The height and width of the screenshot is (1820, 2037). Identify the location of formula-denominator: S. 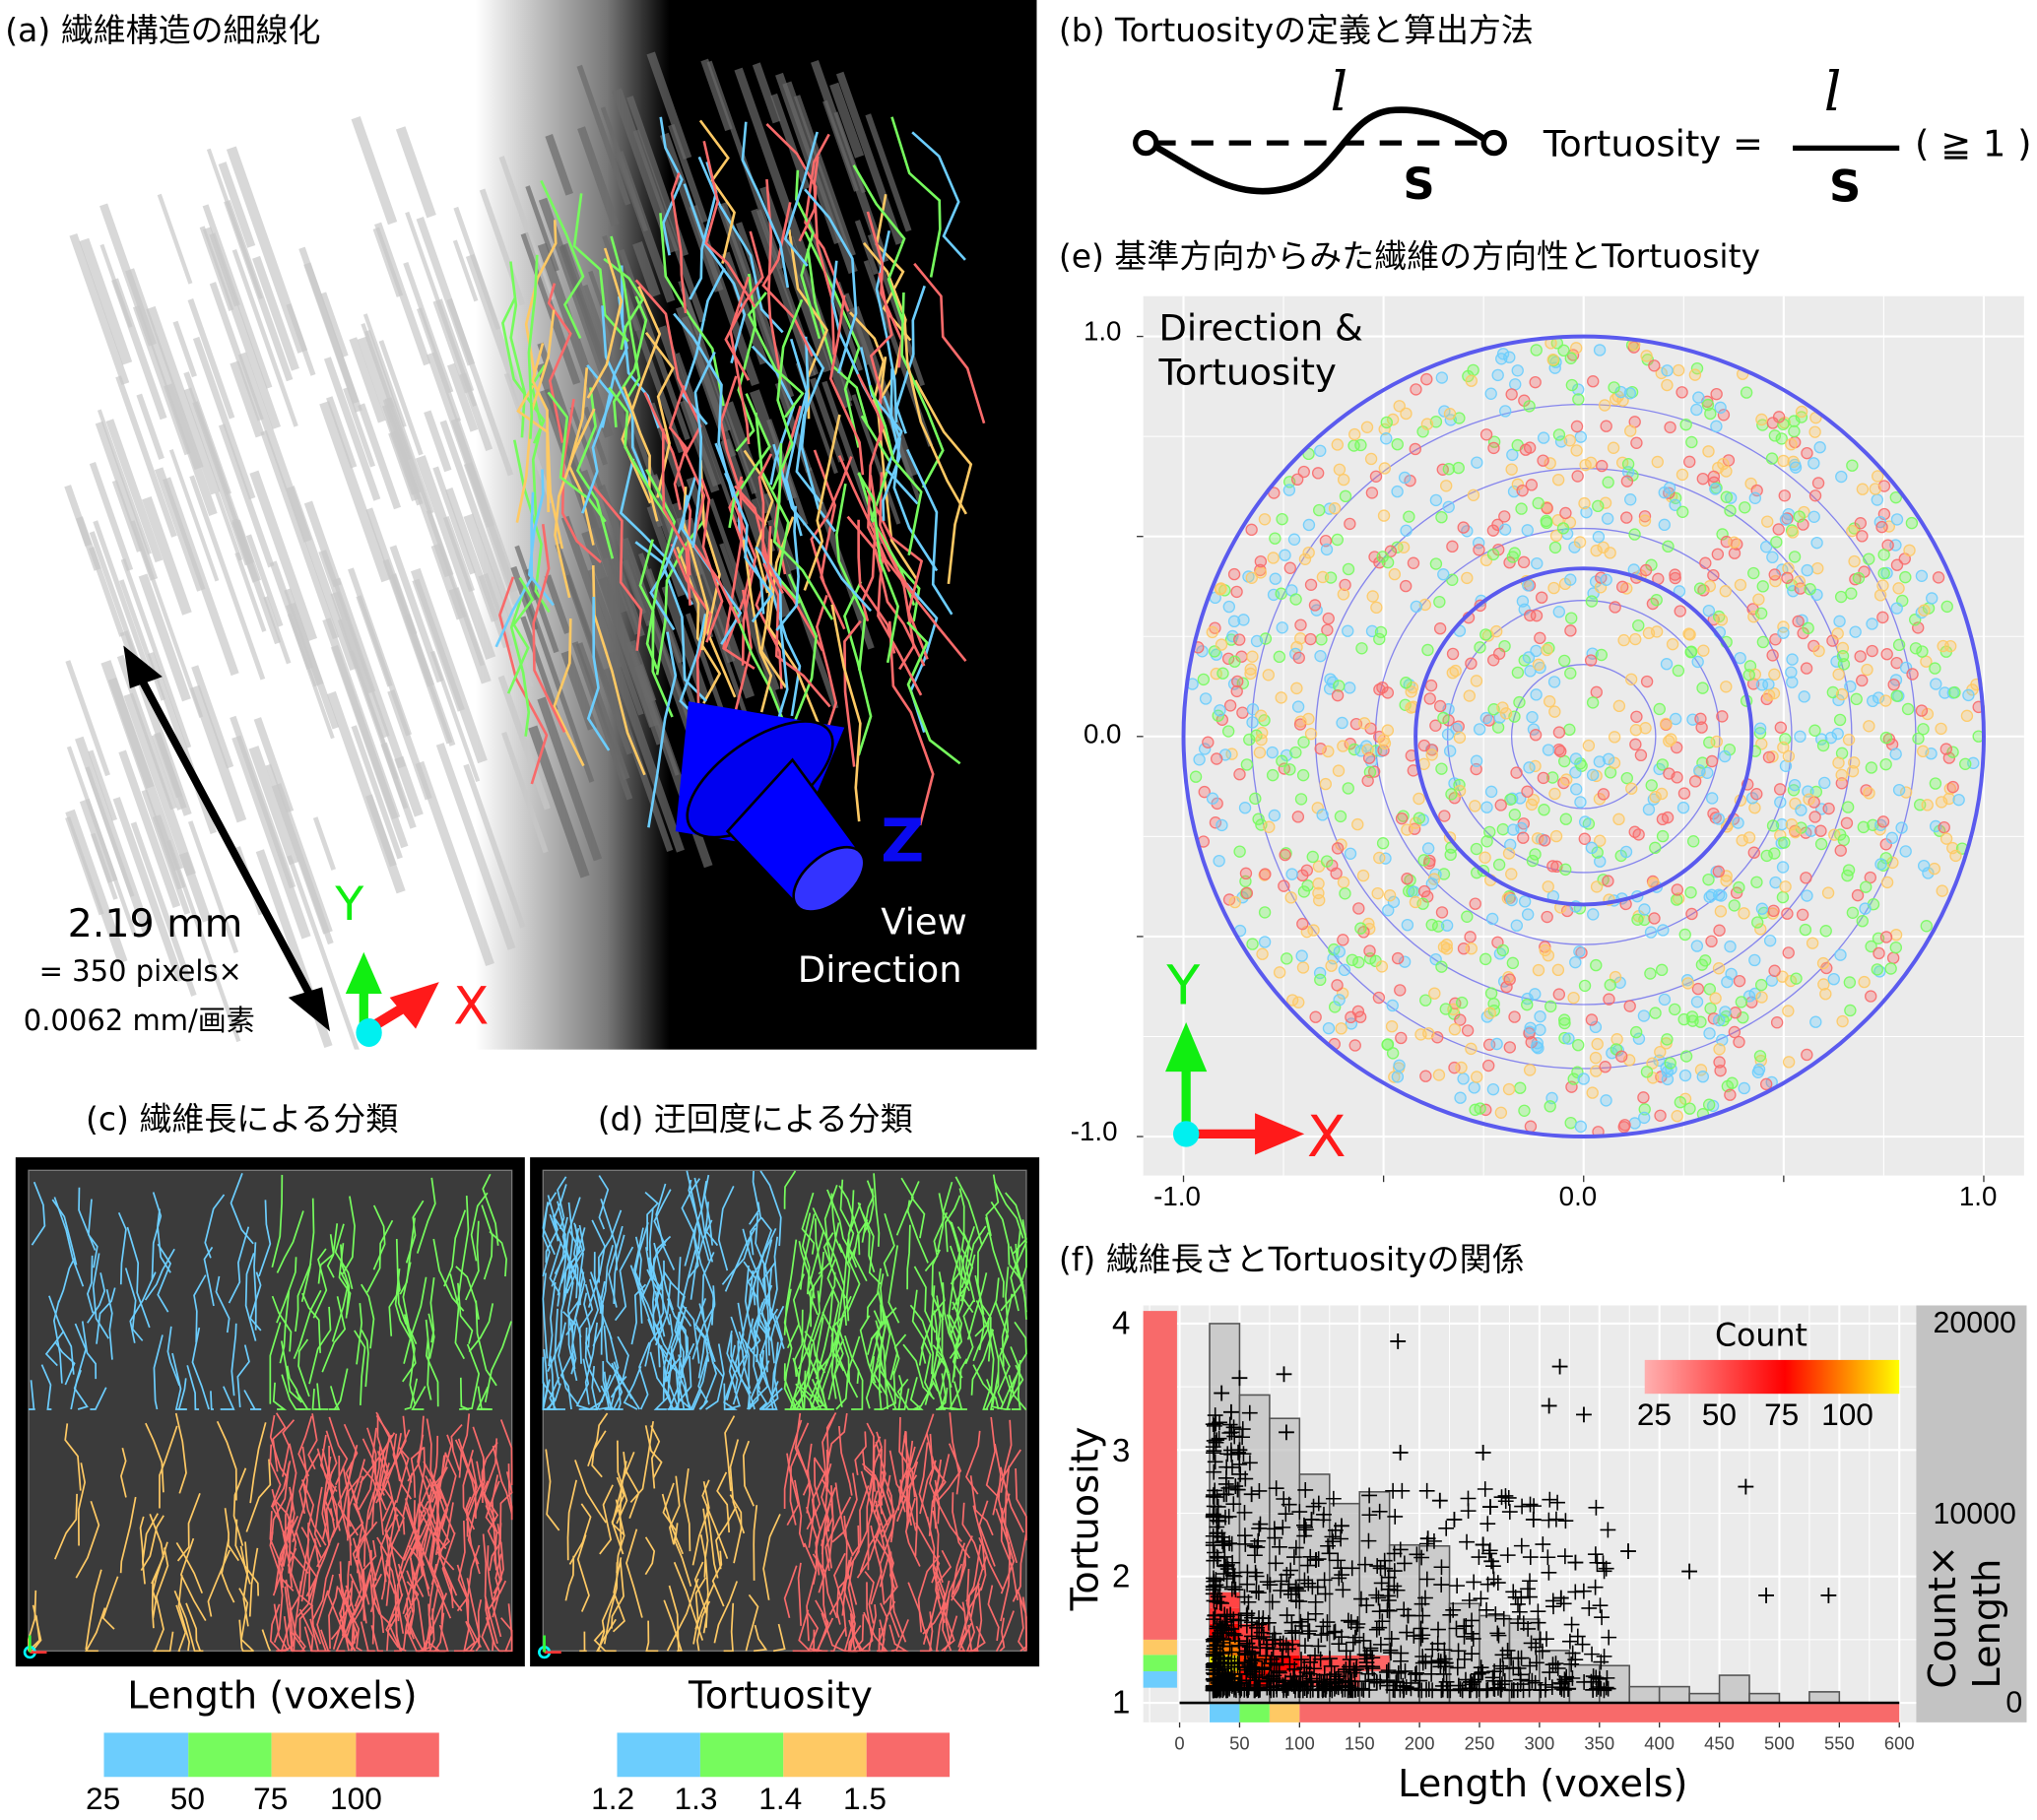
(1845, 187).